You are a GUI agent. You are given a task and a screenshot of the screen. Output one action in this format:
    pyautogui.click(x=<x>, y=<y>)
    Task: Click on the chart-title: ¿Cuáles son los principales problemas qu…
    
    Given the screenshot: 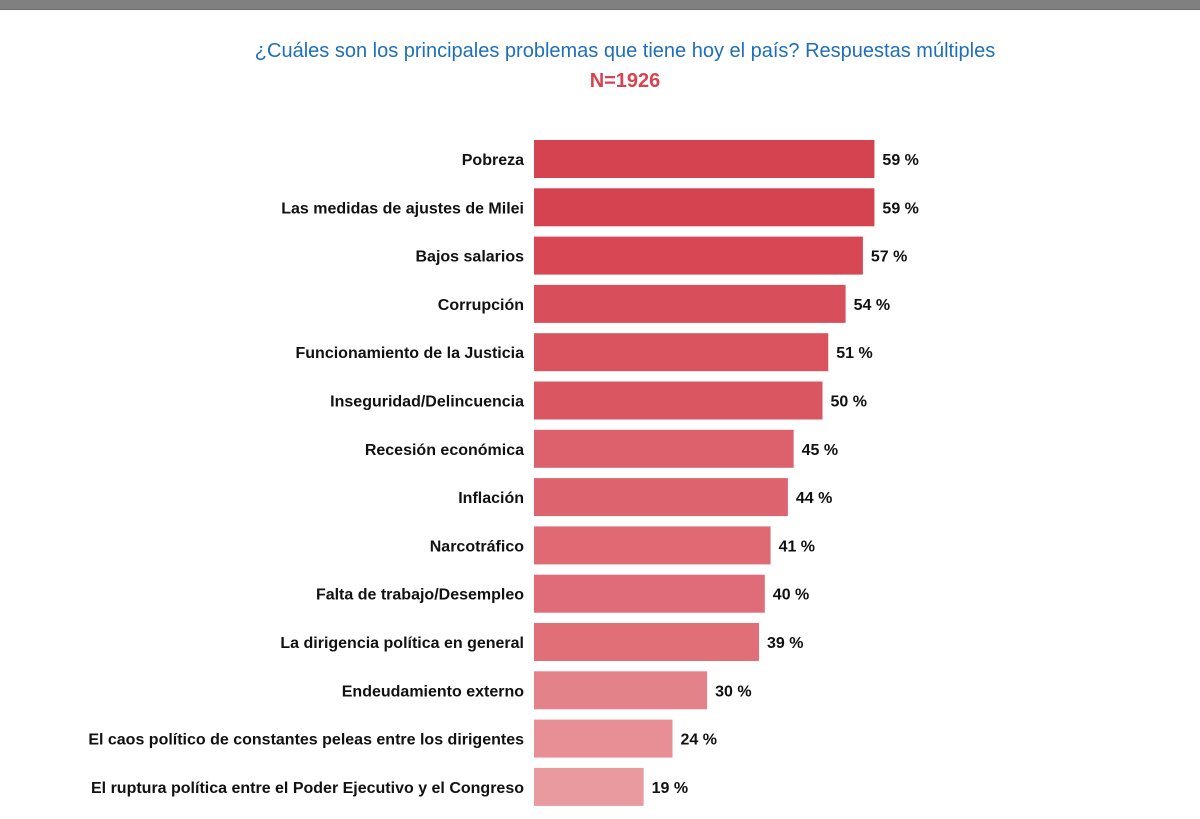 What is the action you would take?
    pyautogui.click(x=625, y=51)
    